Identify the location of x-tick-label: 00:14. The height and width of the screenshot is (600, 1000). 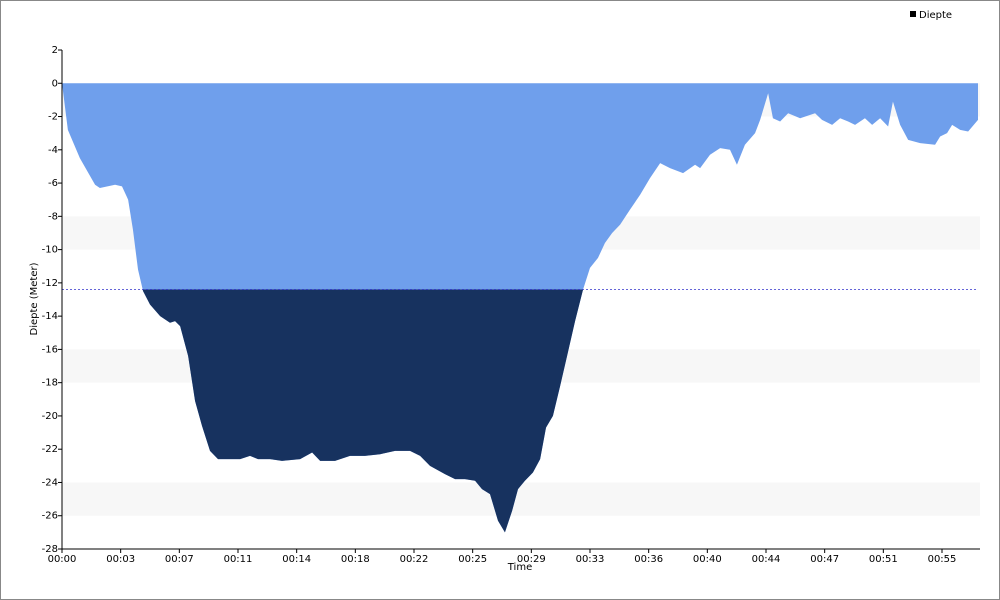
(296, 559).